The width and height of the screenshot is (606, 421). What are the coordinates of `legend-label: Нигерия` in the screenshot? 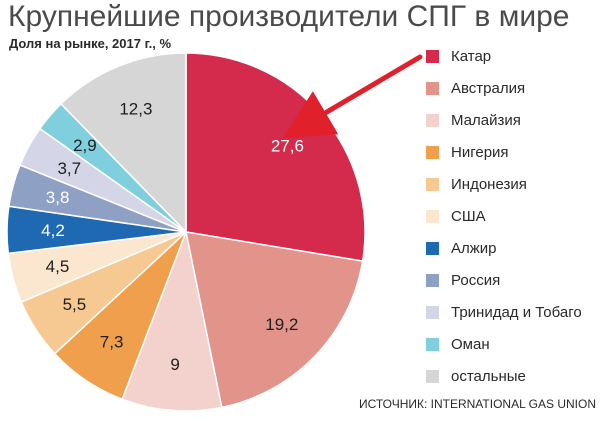 It's located at (480, 152).